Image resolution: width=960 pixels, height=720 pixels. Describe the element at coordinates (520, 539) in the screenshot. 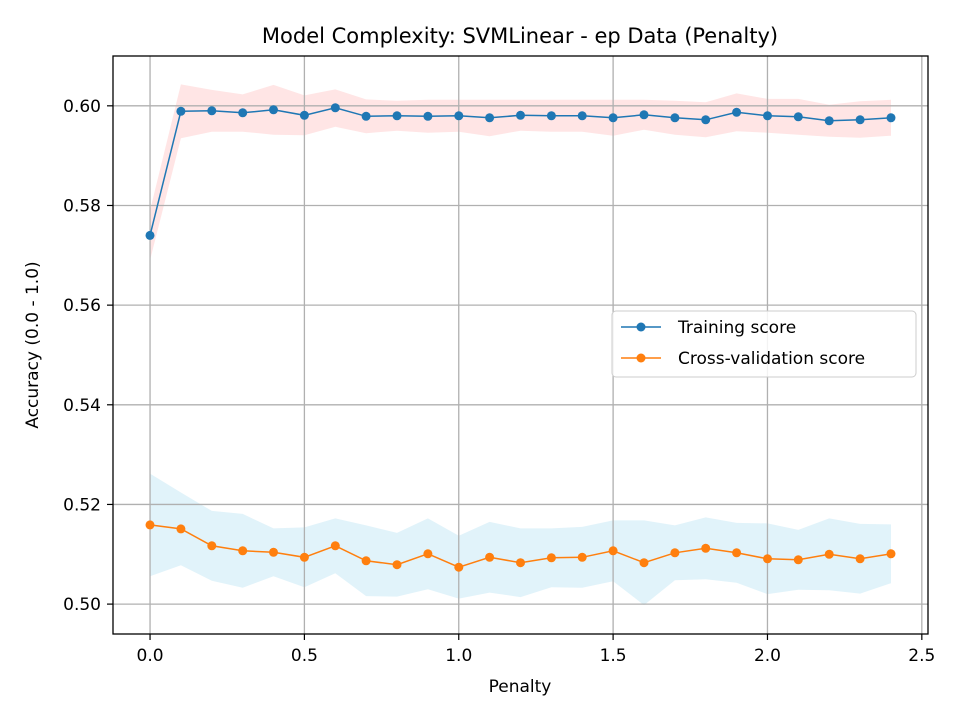

I see `band-cross-validation-score` at that location.